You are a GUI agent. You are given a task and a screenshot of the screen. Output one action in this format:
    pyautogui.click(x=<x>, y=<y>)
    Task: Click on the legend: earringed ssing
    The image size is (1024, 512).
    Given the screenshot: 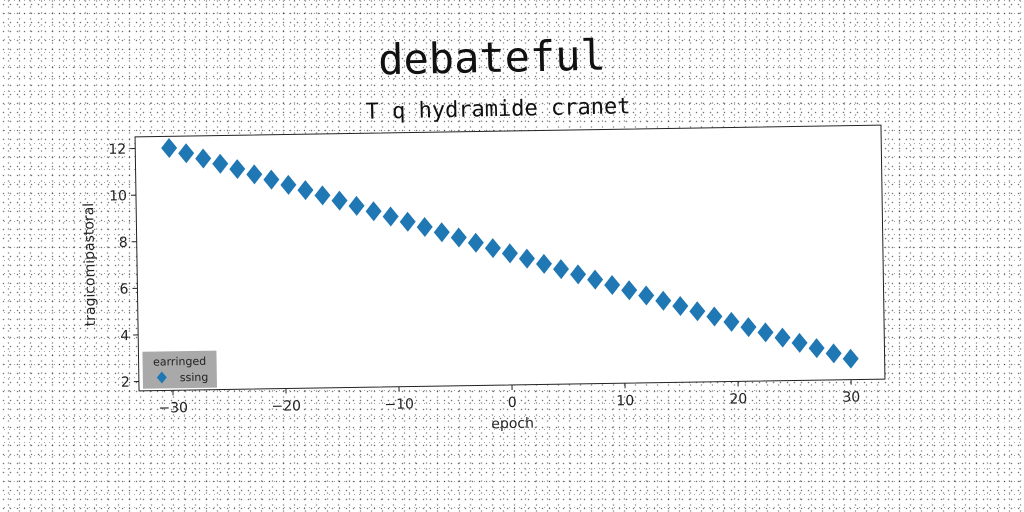 What is the action you would take?
    pyautogui.click(x=179, y=369)
    